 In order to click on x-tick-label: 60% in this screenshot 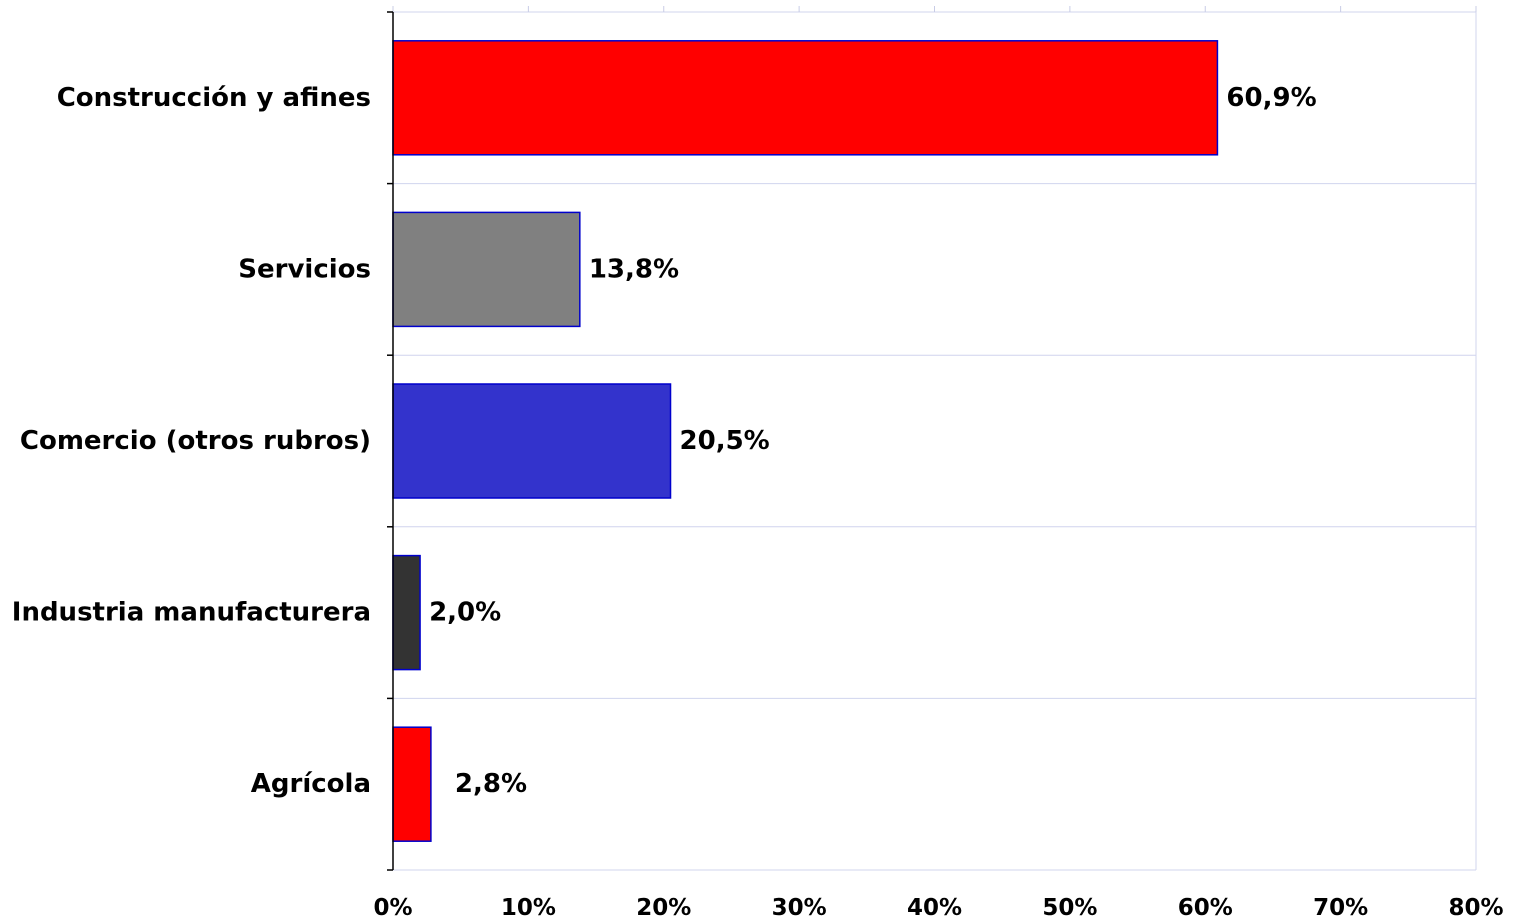, I will do `click(1205, 907)`.